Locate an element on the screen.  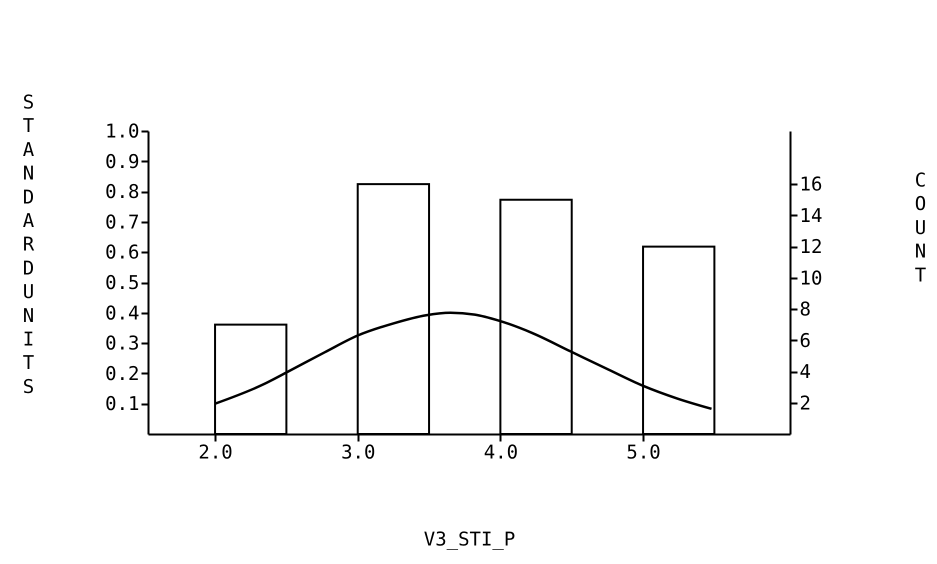
y-tick-label: 0.3 is located at coordinates (122, 343).